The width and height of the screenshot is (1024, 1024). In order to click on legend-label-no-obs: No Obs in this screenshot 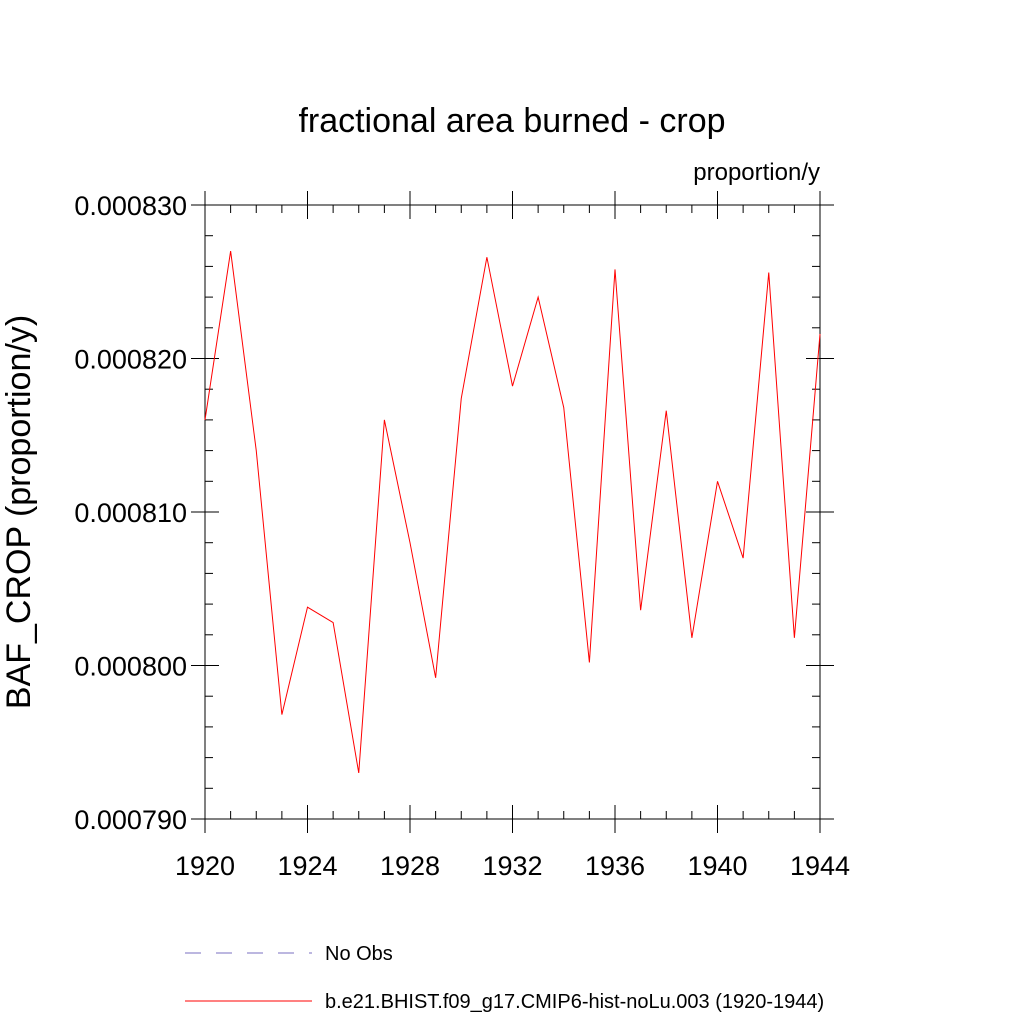, I will do `click(359, 954)`.